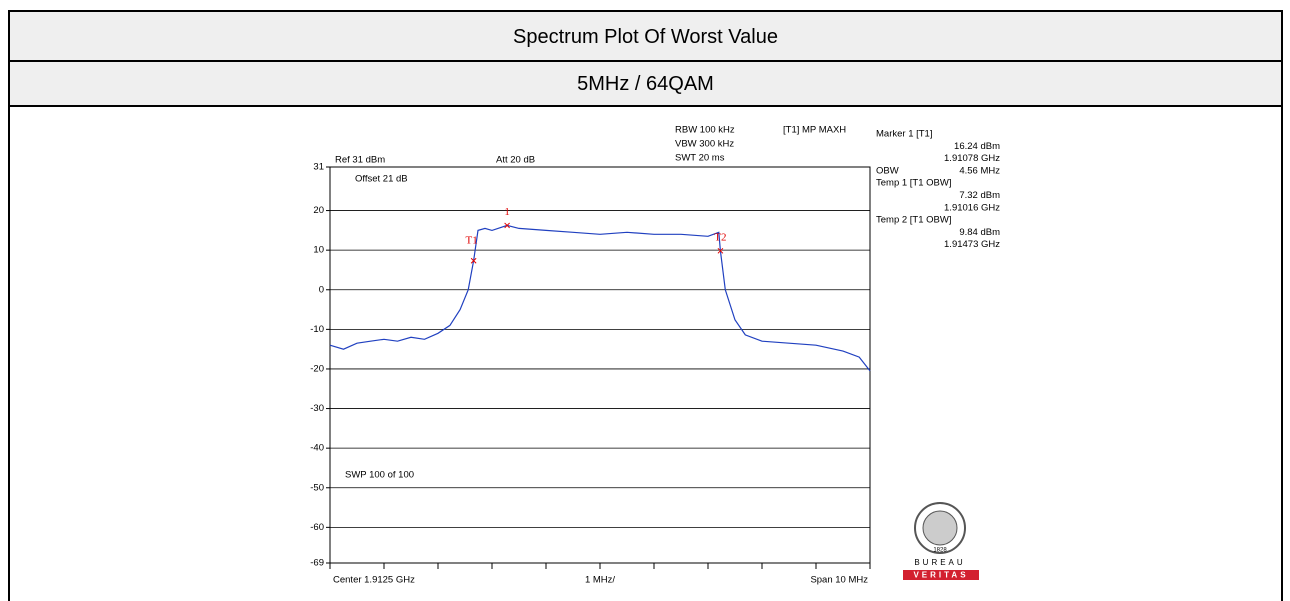 The width and height of the screenshot is (1290, 601). Describe the element at coordinates (472, 240) in the screenshot. I see `marker-label: T1` at that location.